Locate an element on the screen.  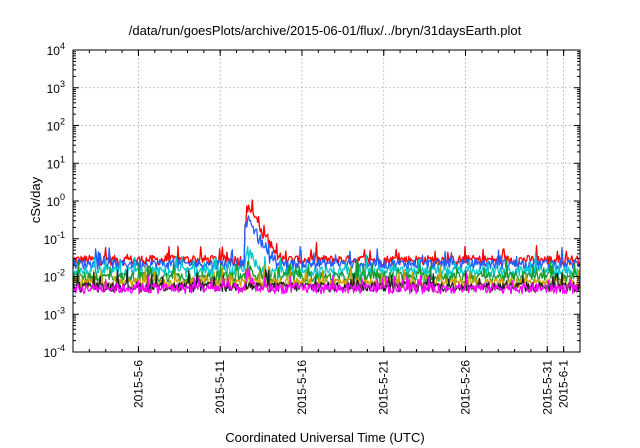
y-tick-label: 10⁻³ is located at coordinates (54, 313).